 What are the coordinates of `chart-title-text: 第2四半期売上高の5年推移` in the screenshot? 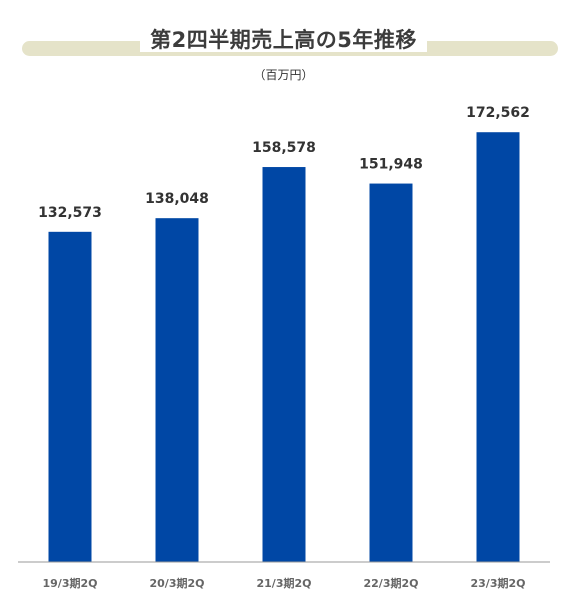 It's located at (283, 40).